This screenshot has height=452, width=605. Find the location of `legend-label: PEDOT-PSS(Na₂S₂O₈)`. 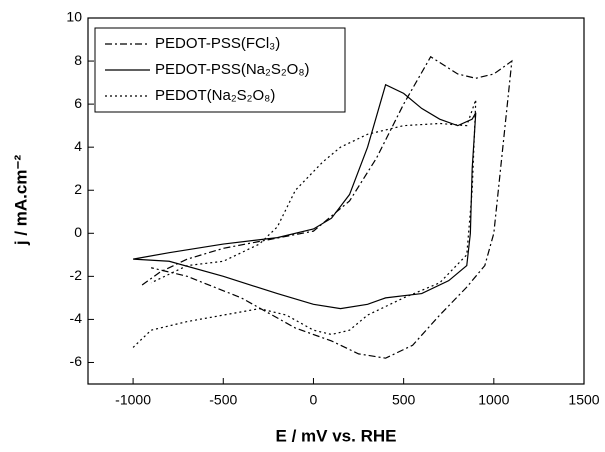

legend-label: PEDOT-PSS(Na₂S₂O₈) is located at coordinates (232, 69).